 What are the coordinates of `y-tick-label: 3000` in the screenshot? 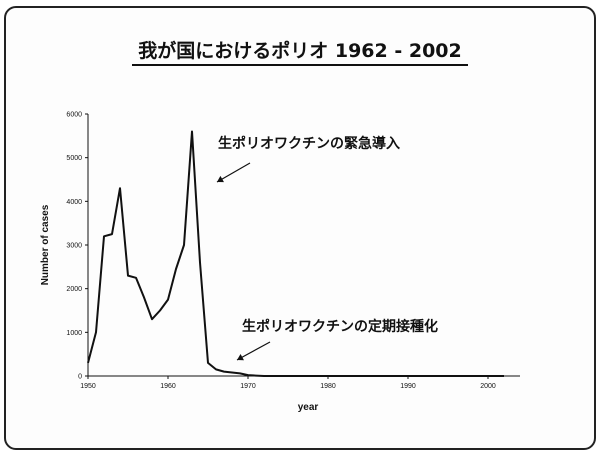 It's located at (74, 246).